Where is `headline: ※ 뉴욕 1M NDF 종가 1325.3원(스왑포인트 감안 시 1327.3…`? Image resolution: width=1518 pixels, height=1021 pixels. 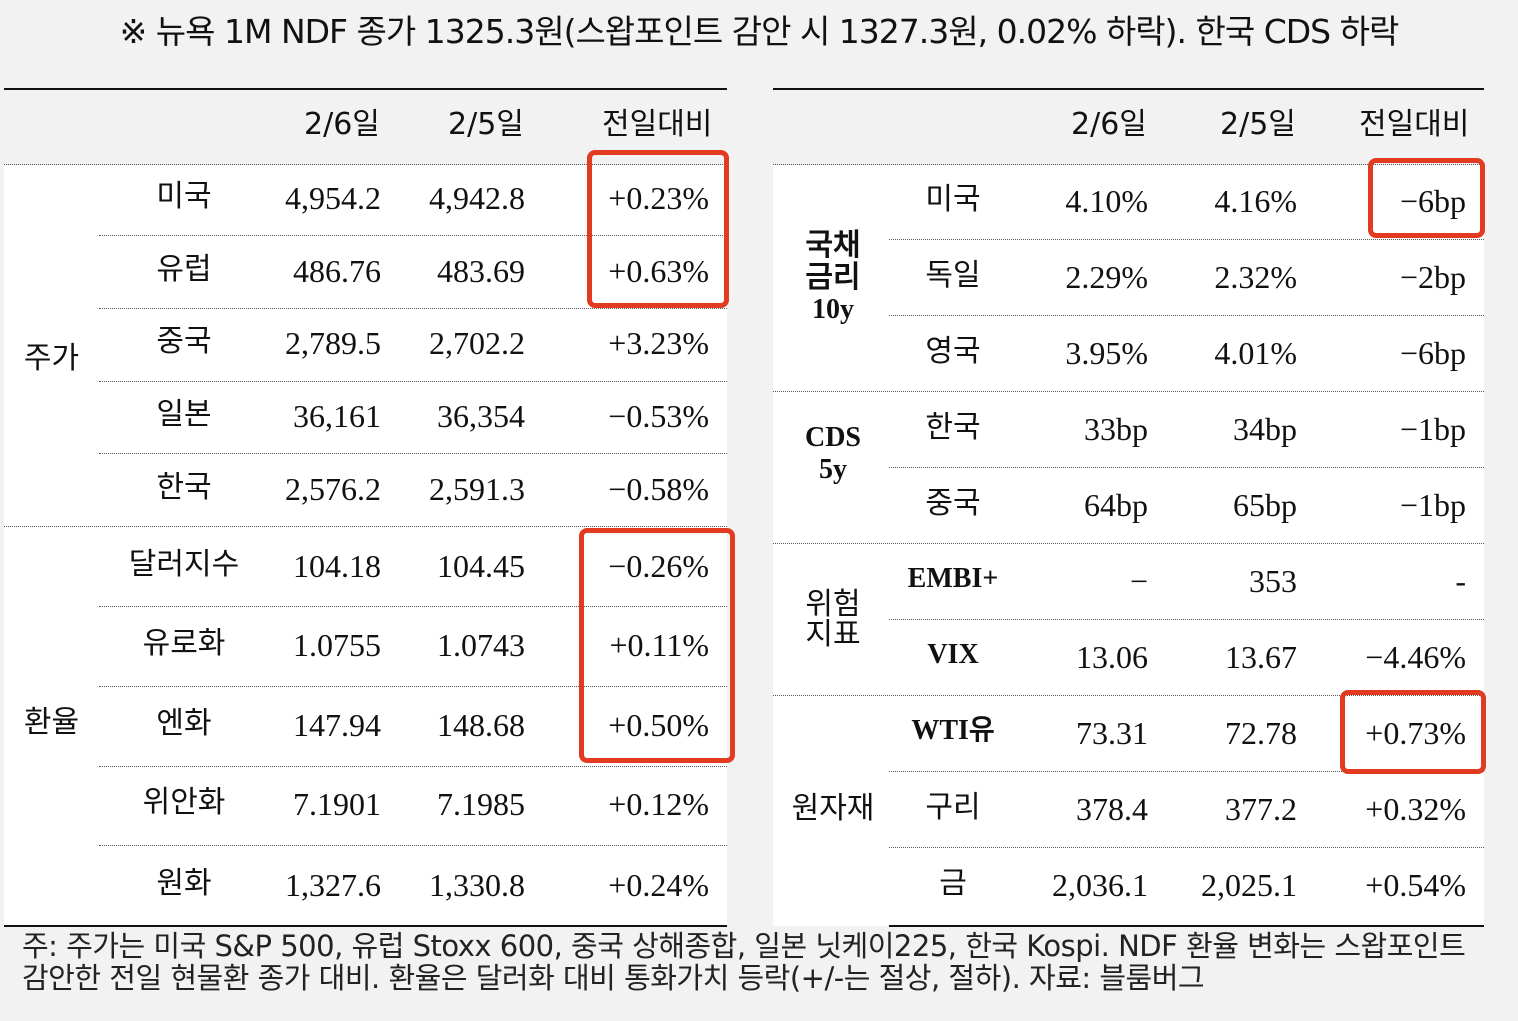
headline: ※ 뉴욕 1M NDF 종가 1325.3원(스왑포인트 감안 시 1327.3… is located at coordinates (759, 31).